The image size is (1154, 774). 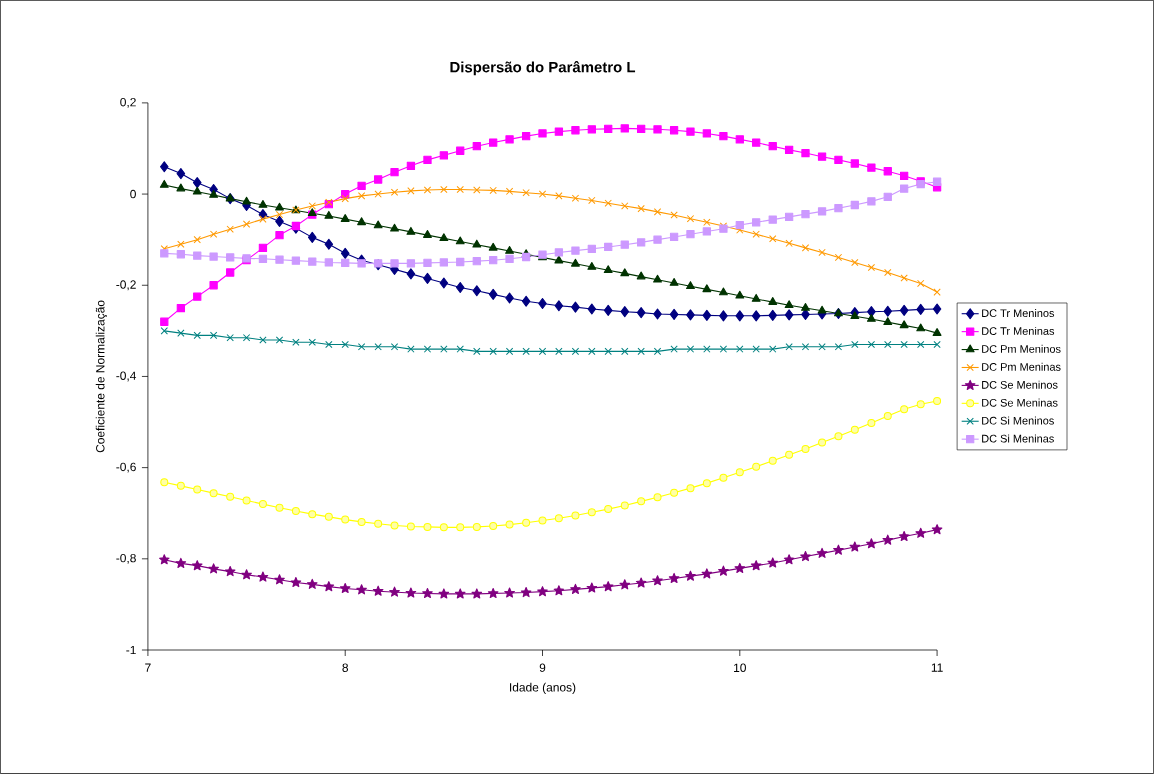 I want to click on legend-label: DC Tr Meninas, so click(x=1018, y=331).